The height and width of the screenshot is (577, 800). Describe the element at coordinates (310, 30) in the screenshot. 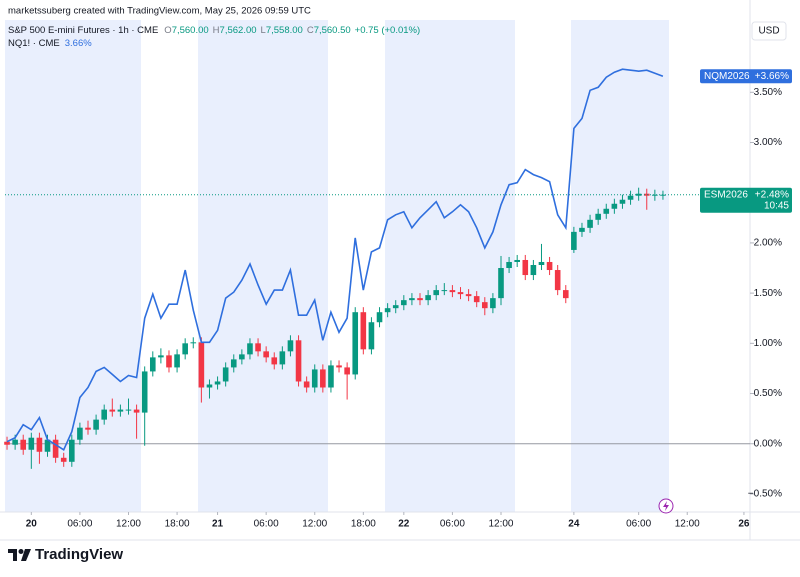

I see `ohlc-key: C` at that location.